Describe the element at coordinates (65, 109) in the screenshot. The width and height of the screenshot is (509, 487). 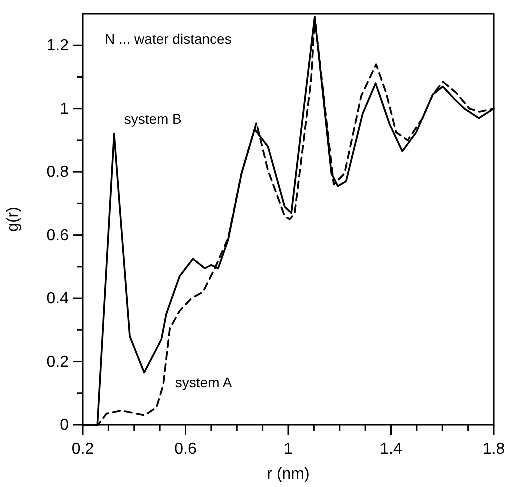
I see `y-tick-label: 1` at that location.